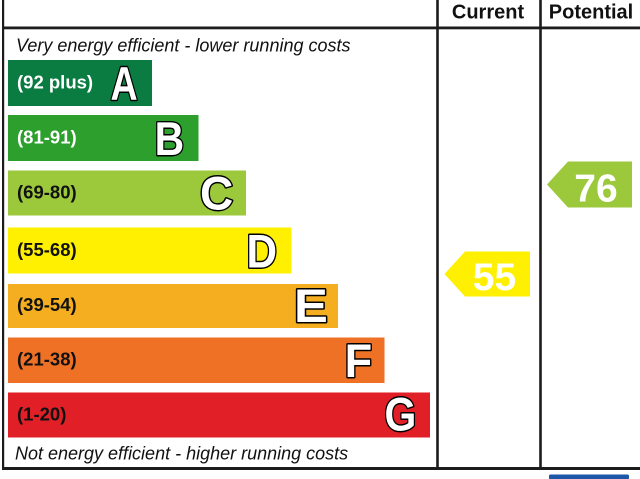  Describe the element at coordinates (124, 84) in the screenshot. I see `svg-text: A` at that location.